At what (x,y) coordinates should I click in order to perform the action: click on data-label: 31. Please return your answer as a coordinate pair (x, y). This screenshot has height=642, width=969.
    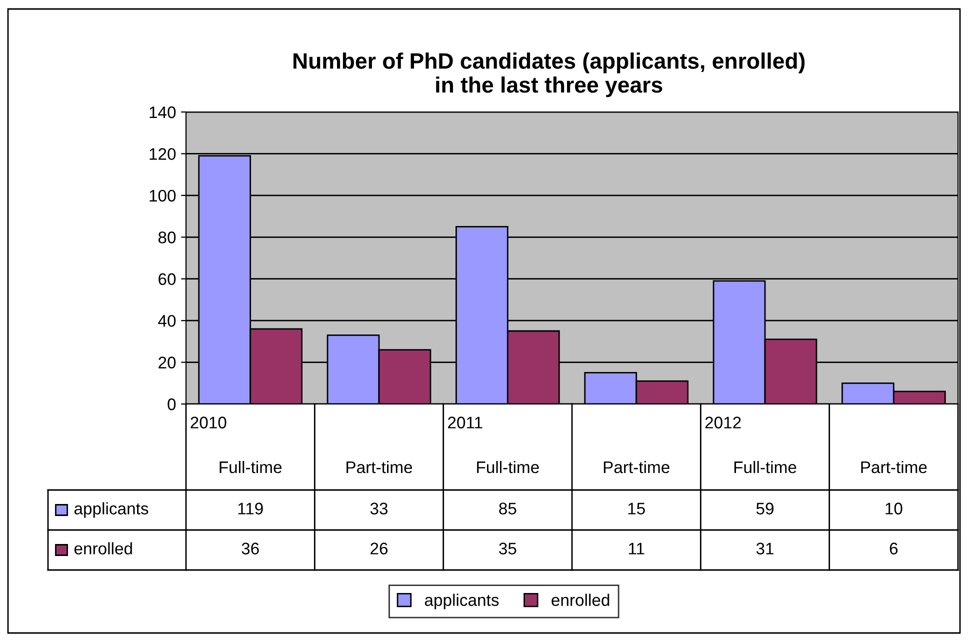
    Looking at the image, I should click on (765, 548).